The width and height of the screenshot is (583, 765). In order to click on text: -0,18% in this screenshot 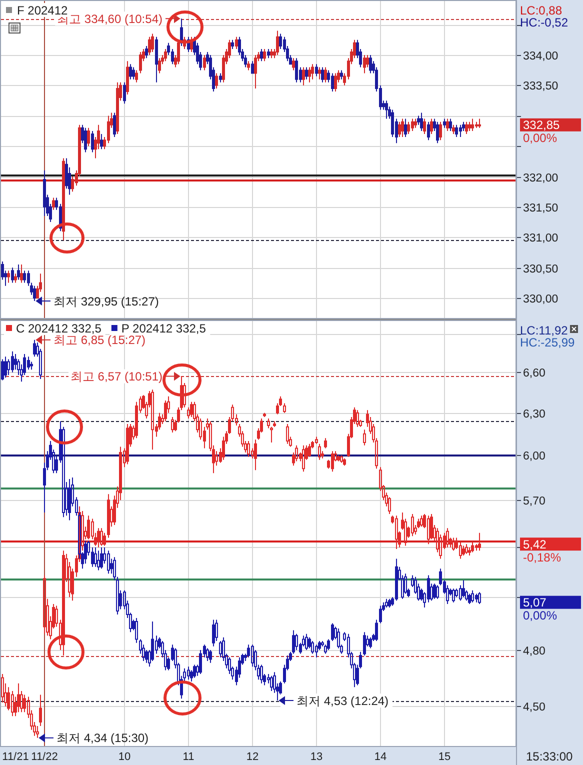, I will do `click(542, 557)`.